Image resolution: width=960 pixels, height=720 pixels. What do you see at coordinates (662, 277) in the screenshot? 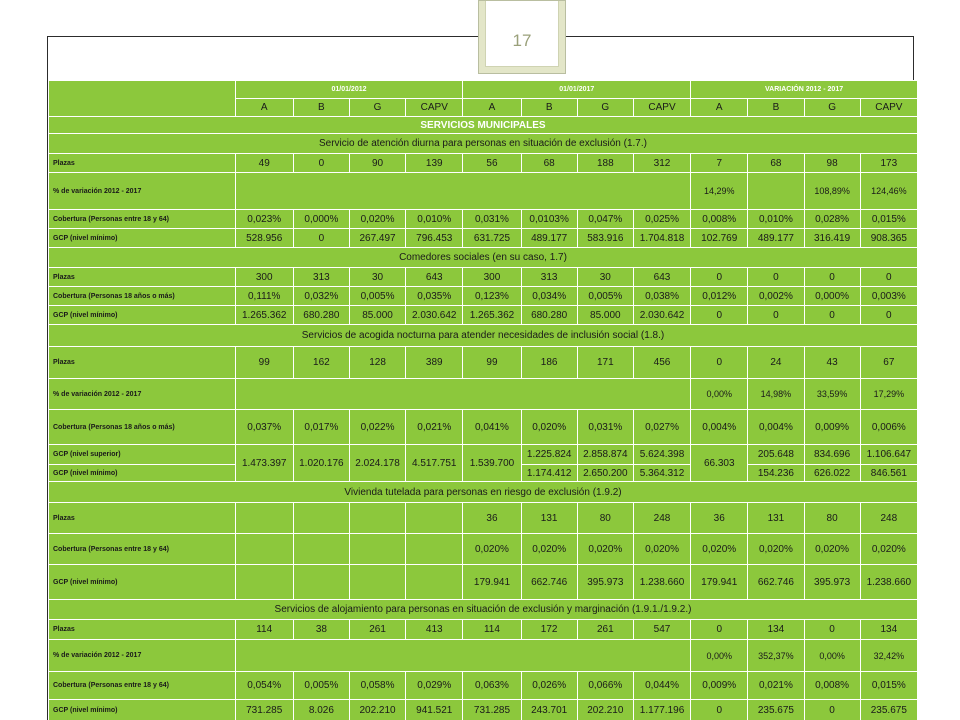
I see `table-cell: 643` at bounding box center [662, 277].